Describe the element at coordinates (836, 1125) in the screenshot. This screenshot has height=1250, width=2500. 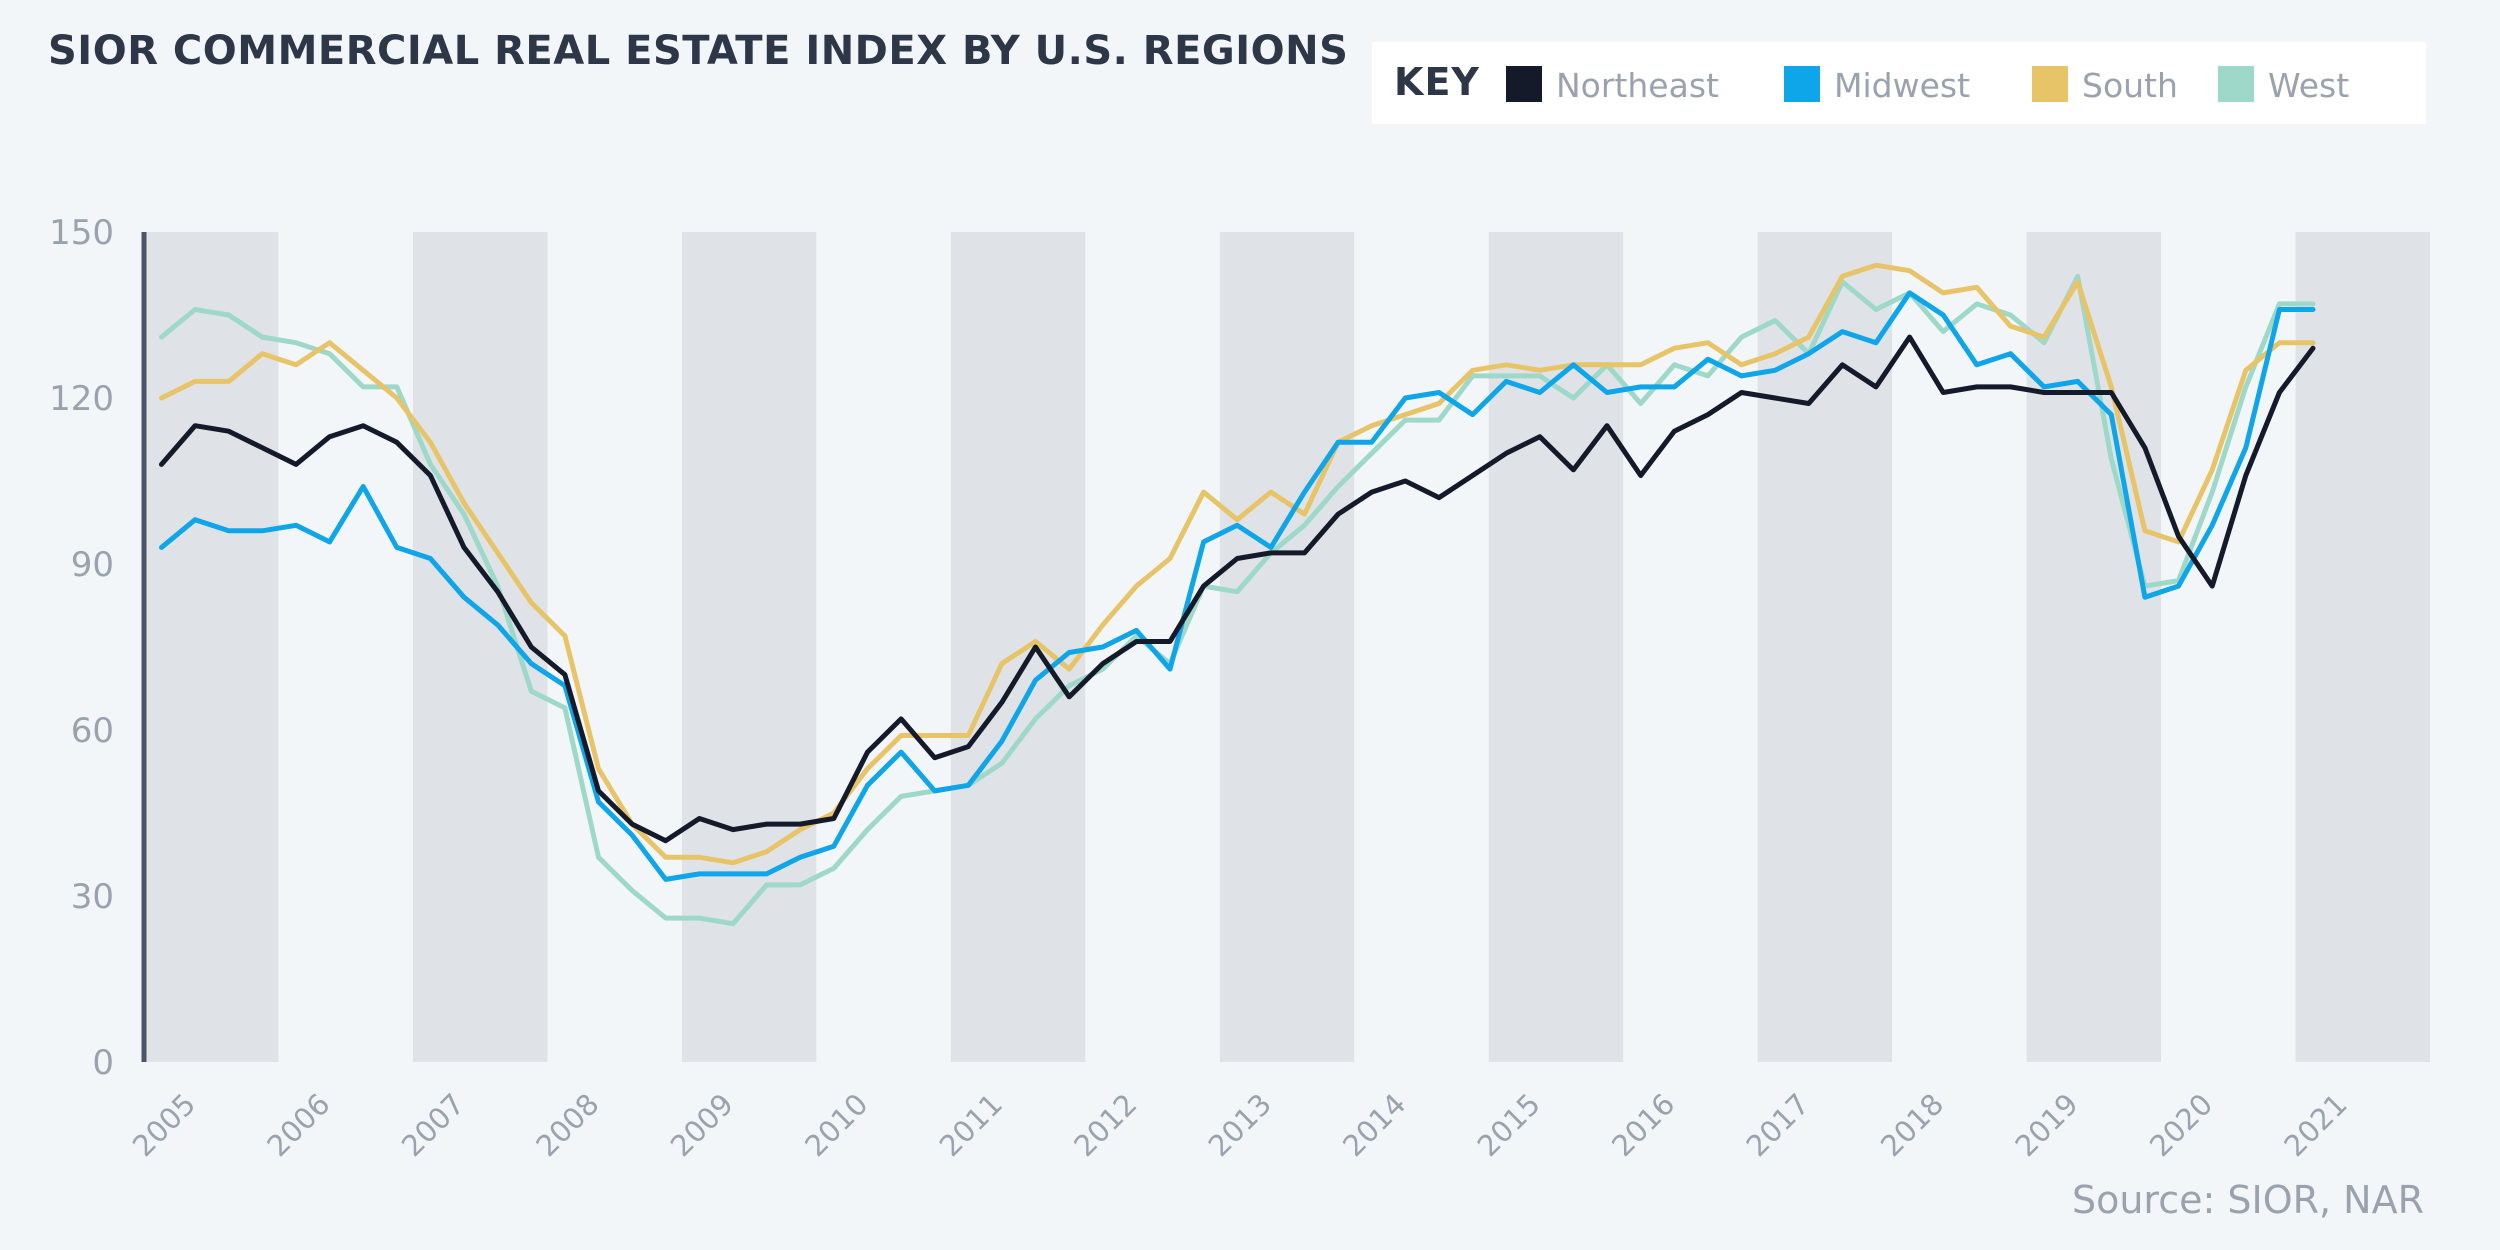
I see `x-tick-label-2010: 2010` at that location.